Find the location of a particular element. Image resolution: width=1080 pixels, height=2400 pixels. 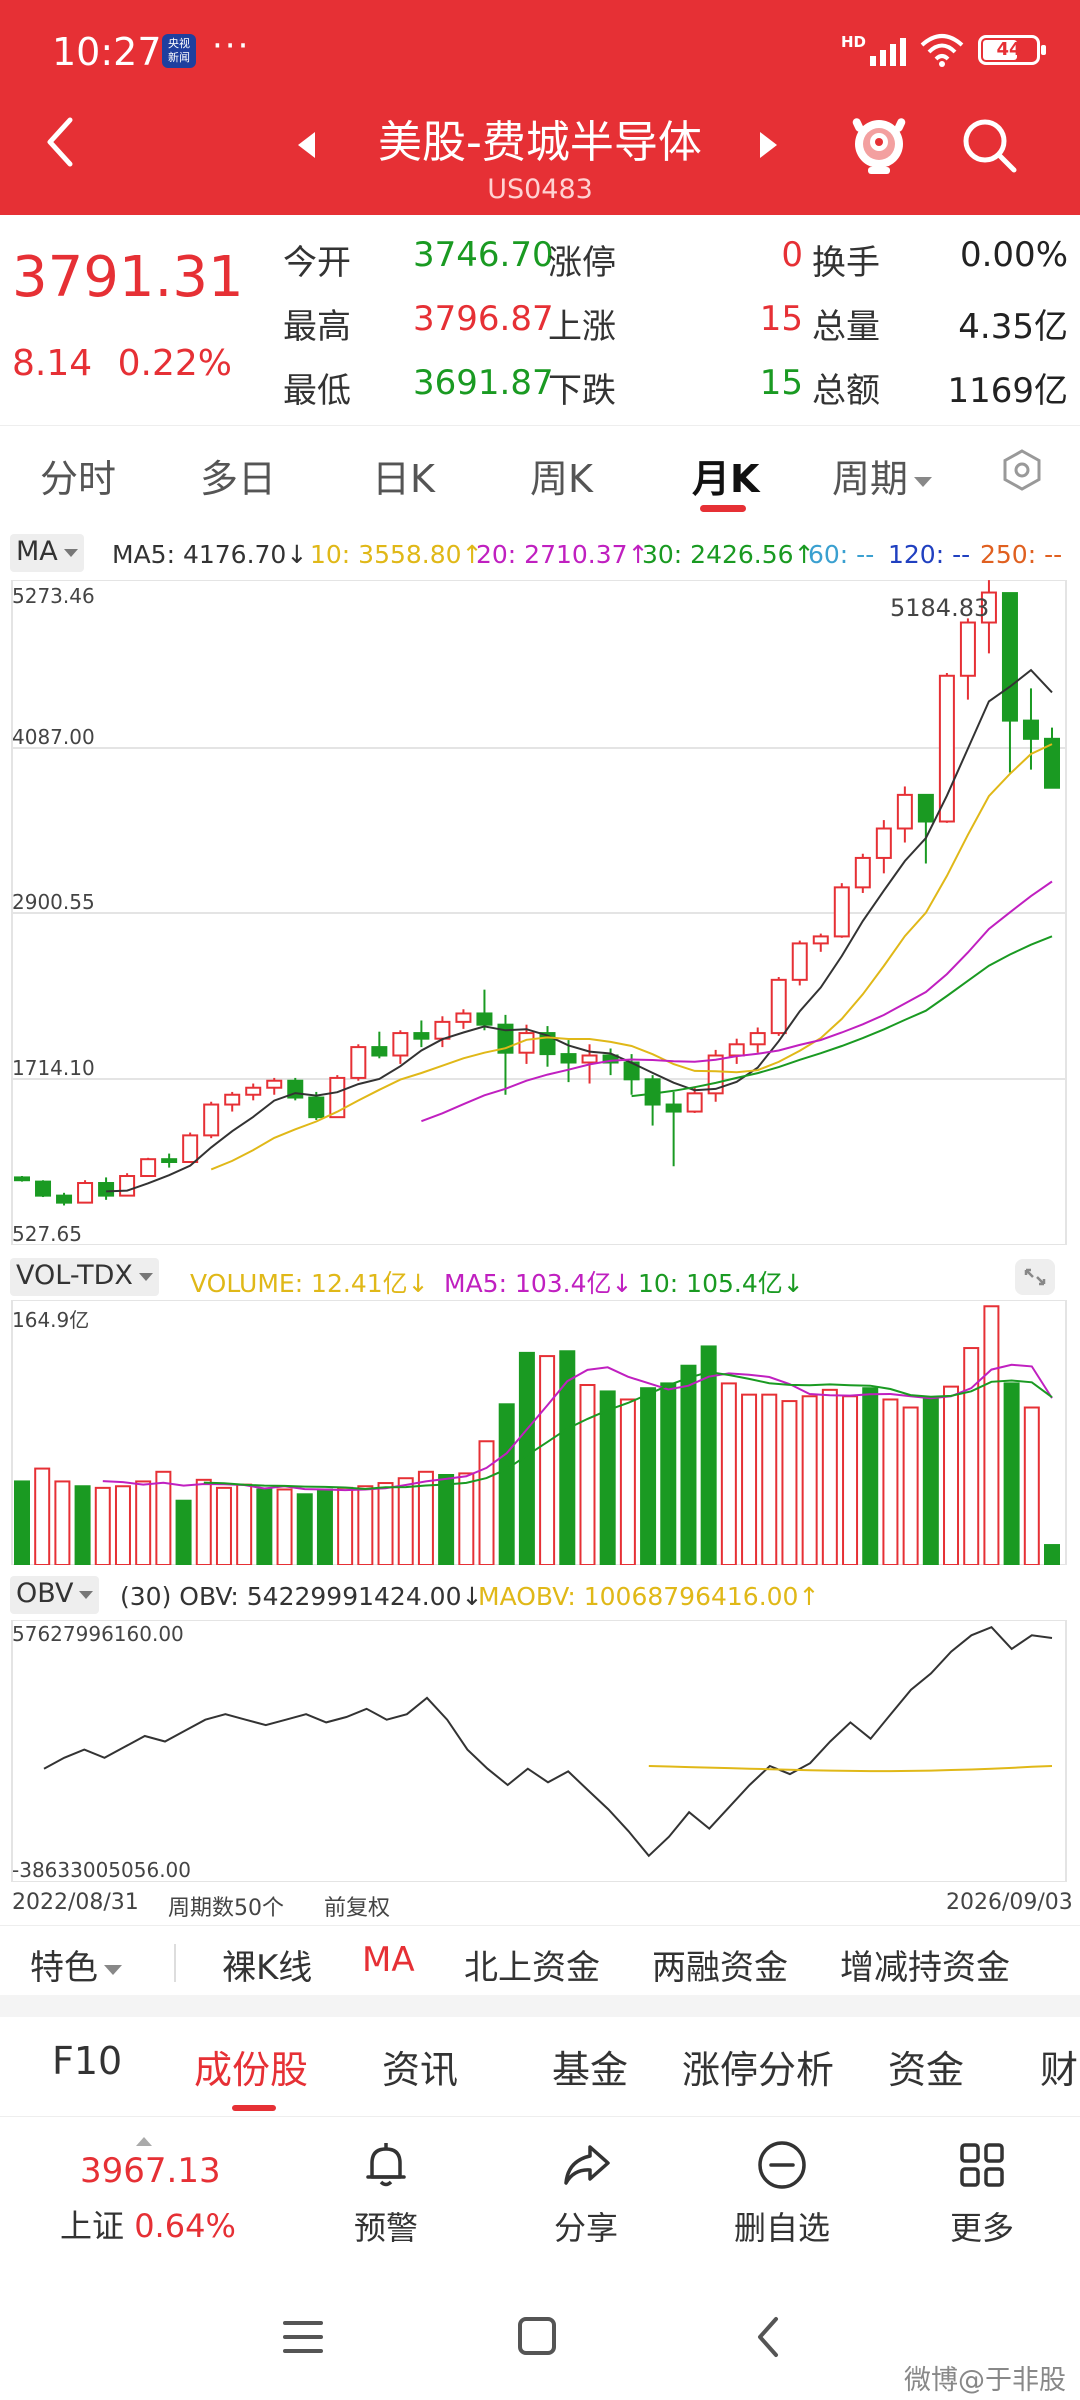

max-price-label: 5184.83 is located at coordinates (940, 608).